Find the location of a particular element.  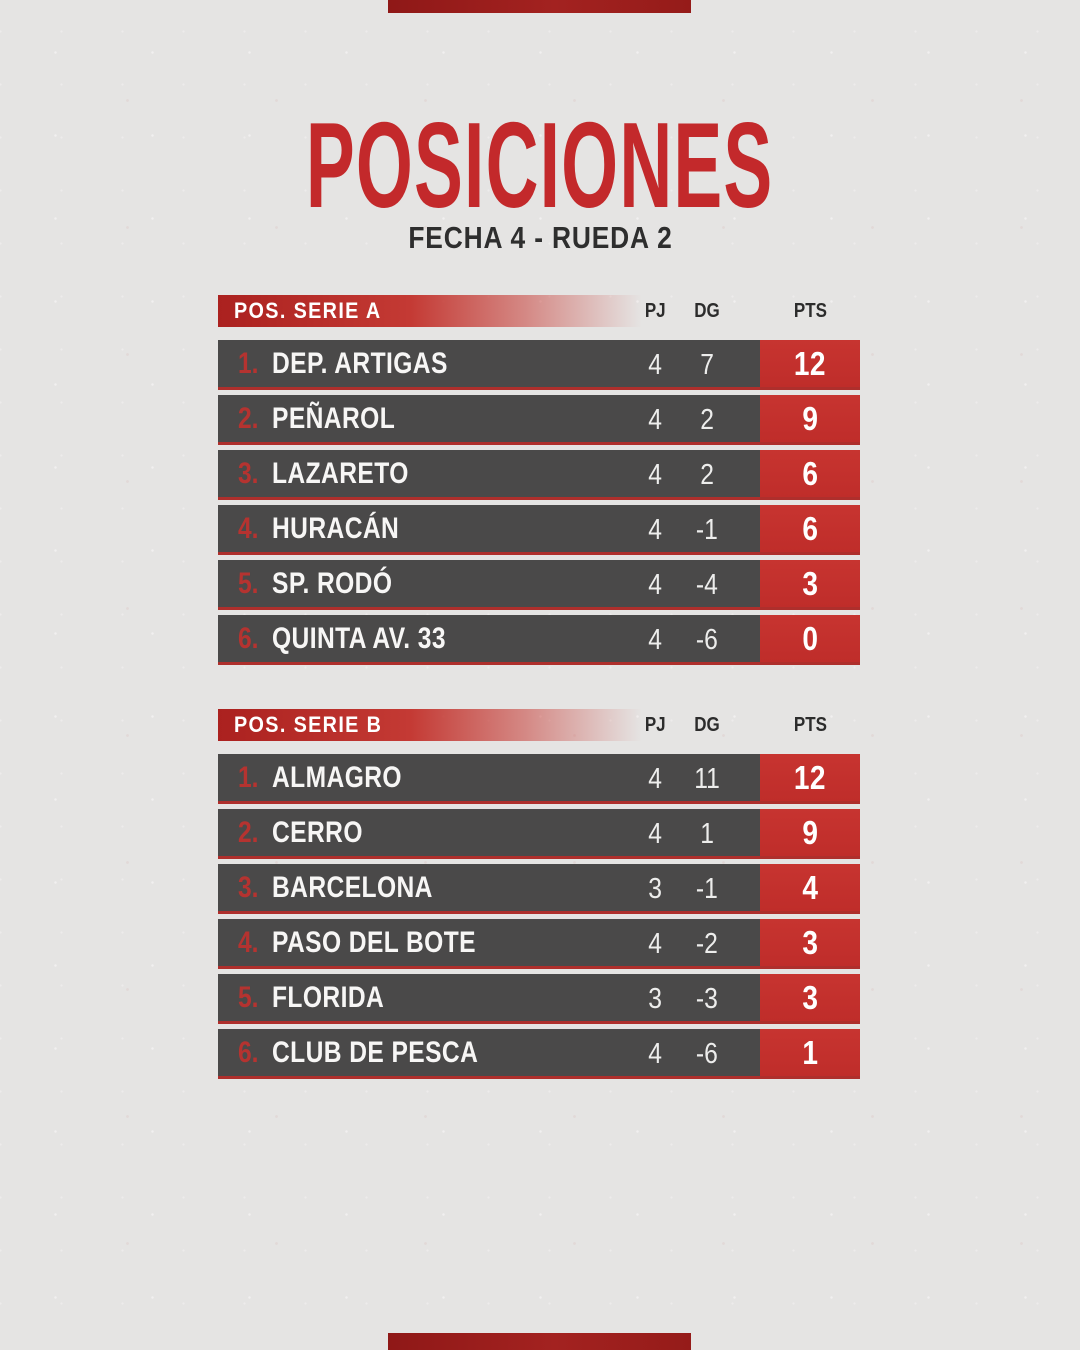

table-row: 3. BARCELONA 3 -1 4 is located at coordinates (539, 889).